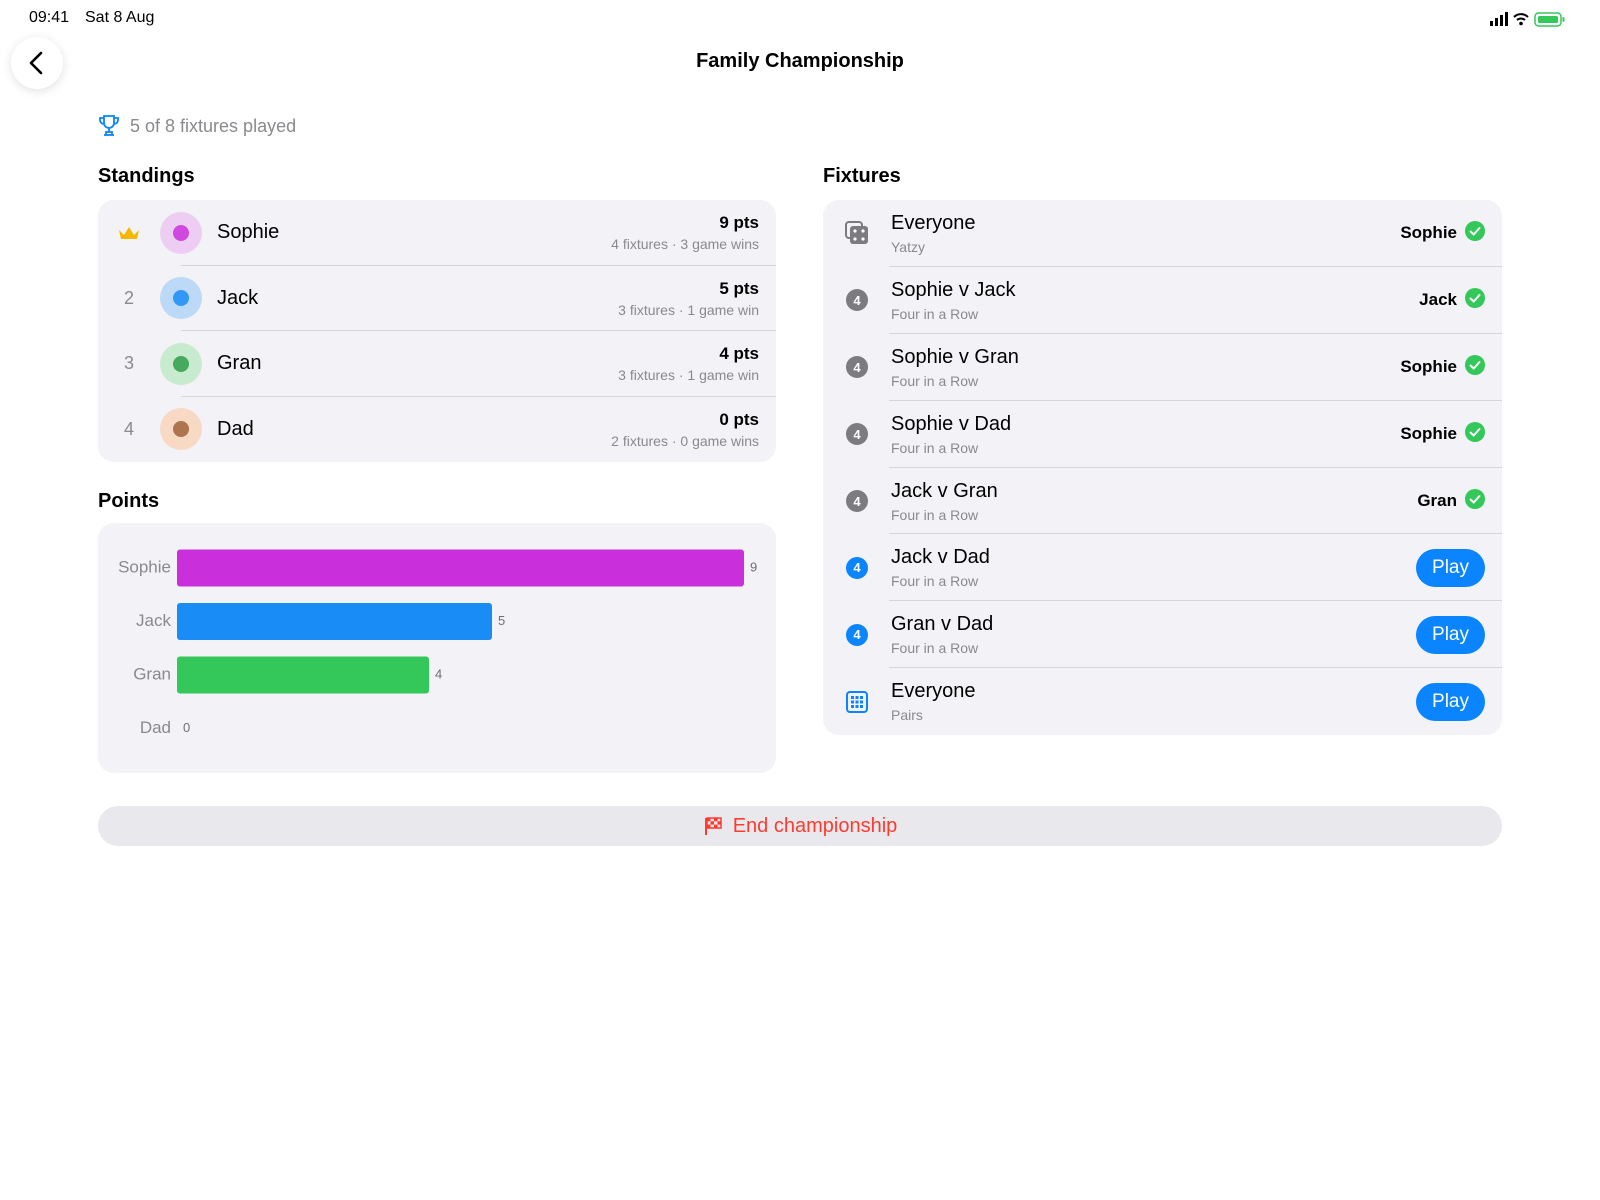  Describe the element at coordinates (693, 232) in the screenshot. I see `standing-stats: 9 pts 4 fixtures · 3 game wins` at that location.